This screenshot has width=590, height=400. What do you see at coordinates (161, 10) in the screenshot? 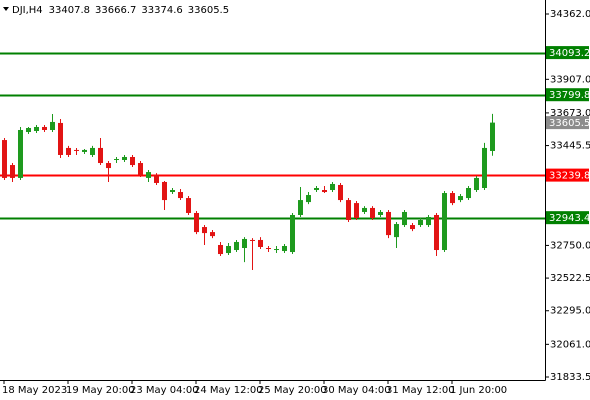
I see `header-value: 33374.6` at bounding box center [161, 10].